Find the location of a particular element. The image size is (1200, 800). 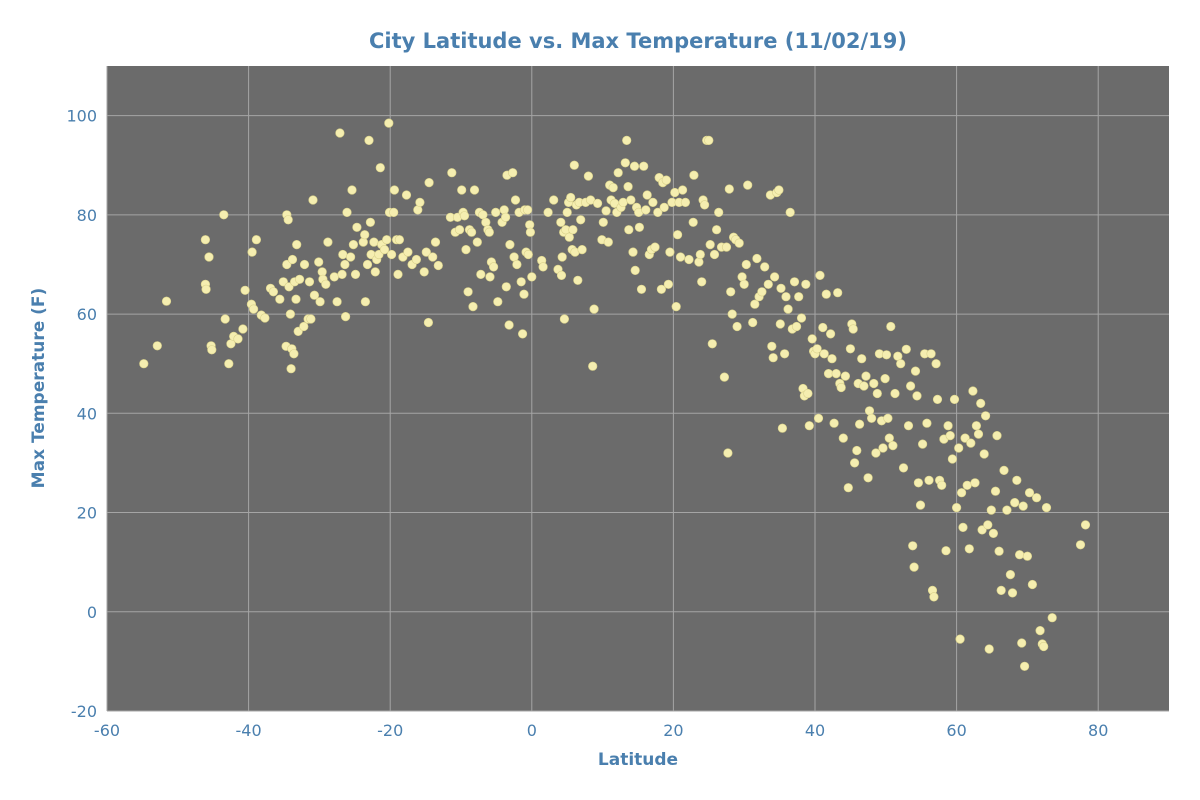

x-tick-label: 0 is located at coordinates (532, 730).